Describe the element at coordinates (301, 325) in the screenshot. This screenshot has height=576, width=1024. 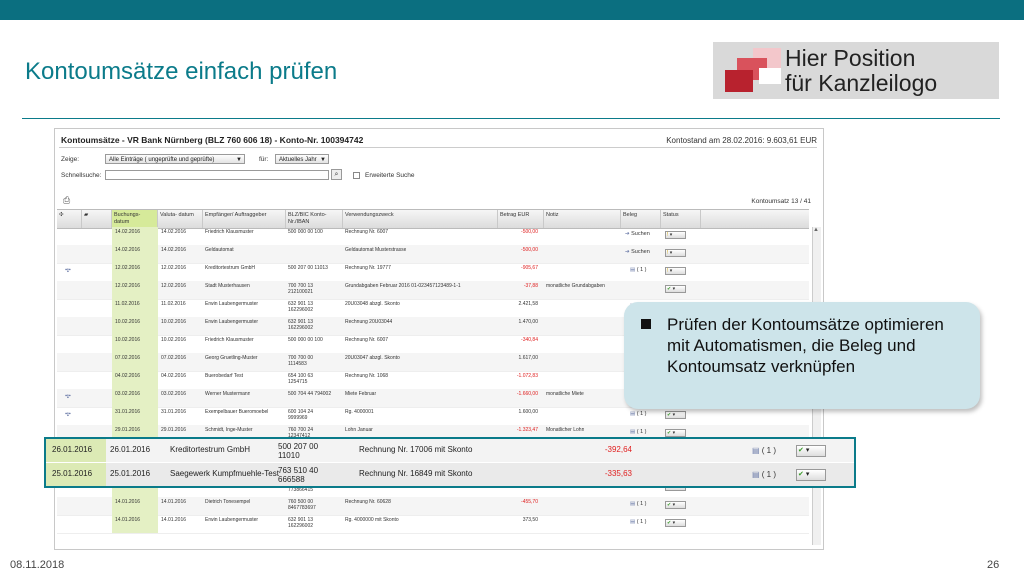
I see `blz-konto: 632 901 13 162296002` at that location.